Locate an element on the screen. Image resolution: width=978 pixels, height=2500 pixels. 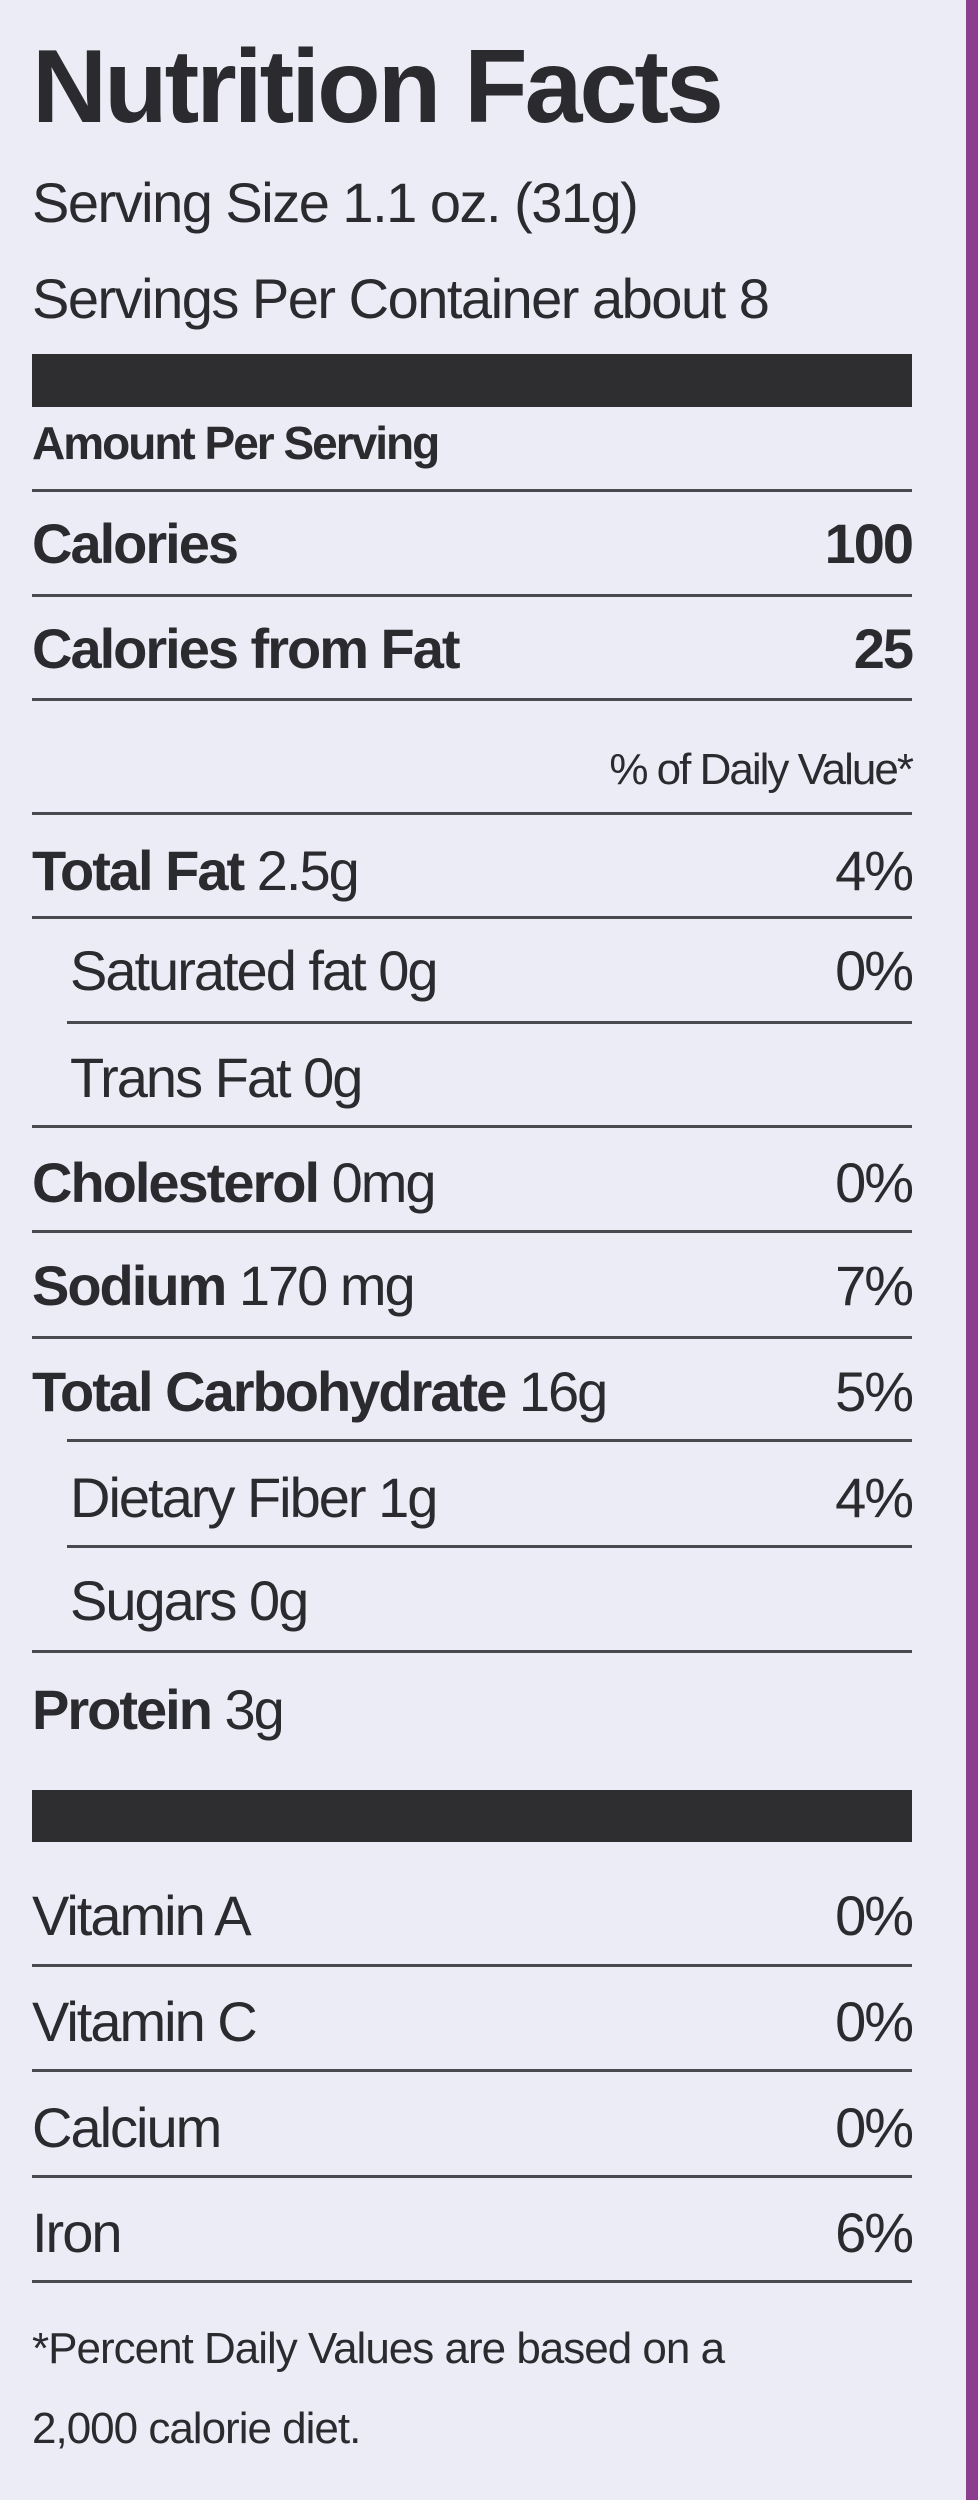
footnote: 2,000 calorie diet. is located at coordinates (472, 2429).